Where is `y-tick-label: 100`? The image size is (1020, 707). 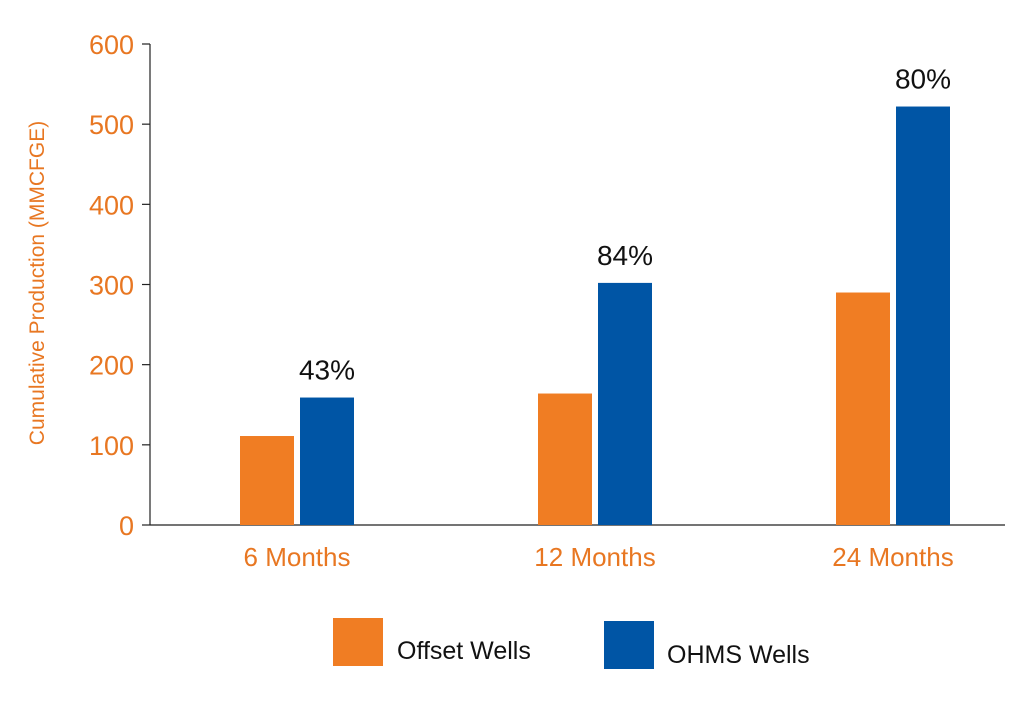
y-tick-label: 100 is located at coordinates (111, 446).